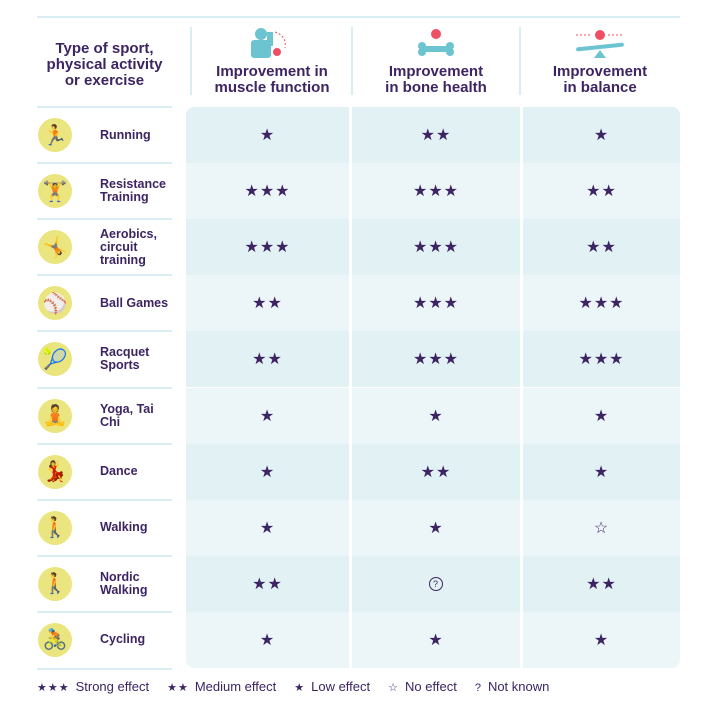  Describe the element at coordinates (55, 583) in the screenshot. I see `nordic-walking-icon: 🚶` at that location.